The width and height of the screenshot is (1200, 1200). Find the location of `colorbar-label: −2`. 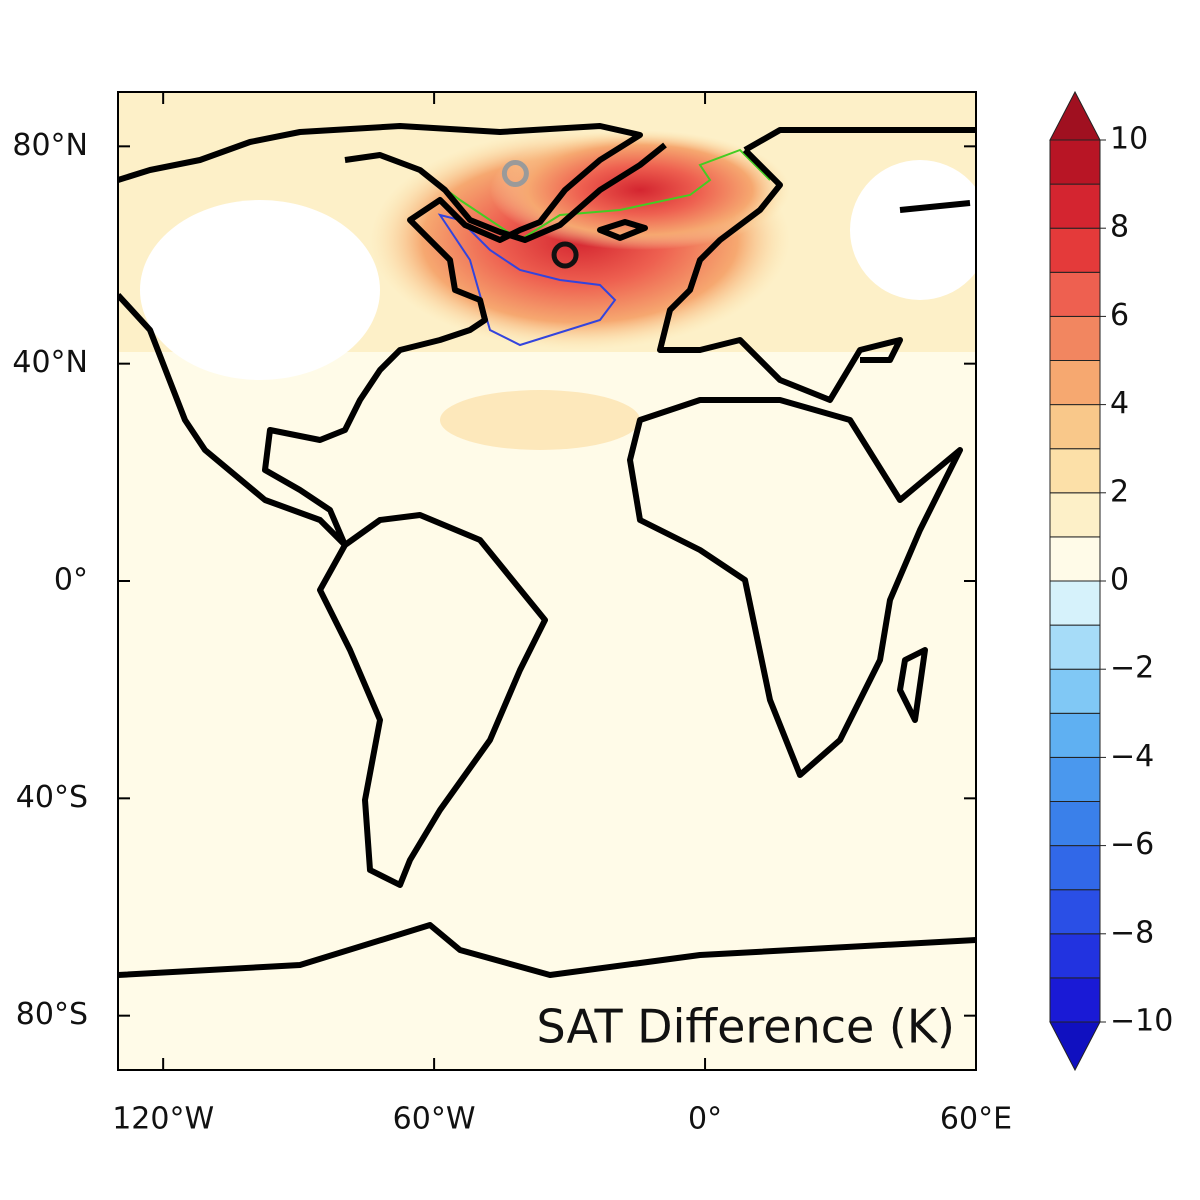

colorbar-label: −2 is located at coordinates (1132, 668).